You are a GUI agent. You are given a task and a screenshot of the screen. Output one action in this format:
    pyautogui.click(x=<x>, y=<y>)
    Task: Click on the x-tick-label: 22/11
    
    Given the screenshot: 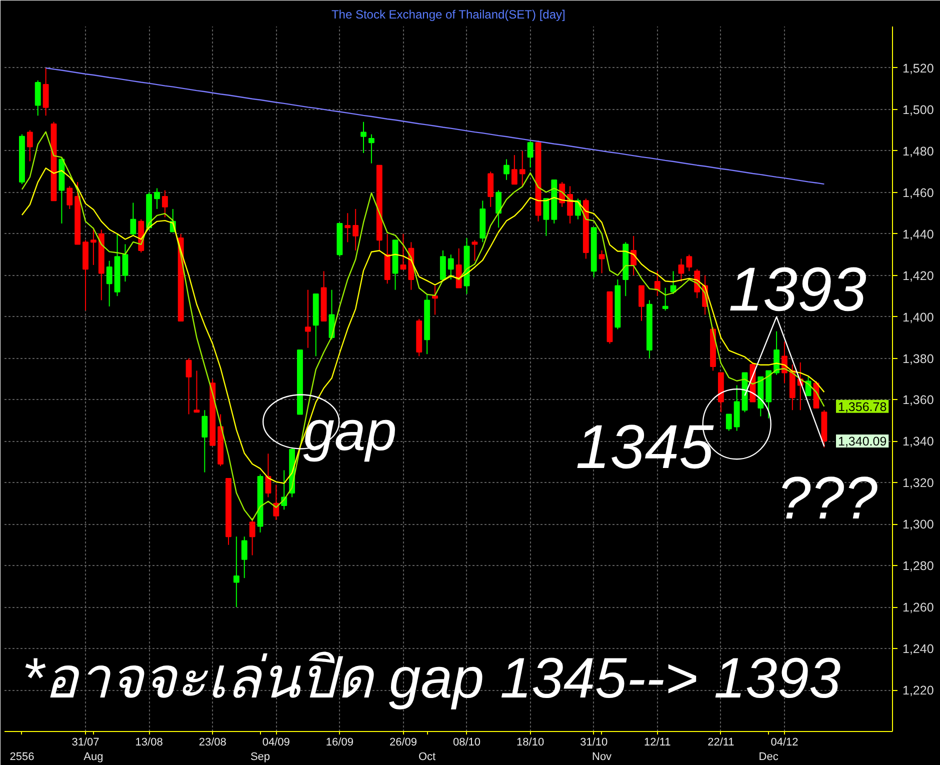 What is the action you would take?
    pyautogui.click(x=721, y=742)
    